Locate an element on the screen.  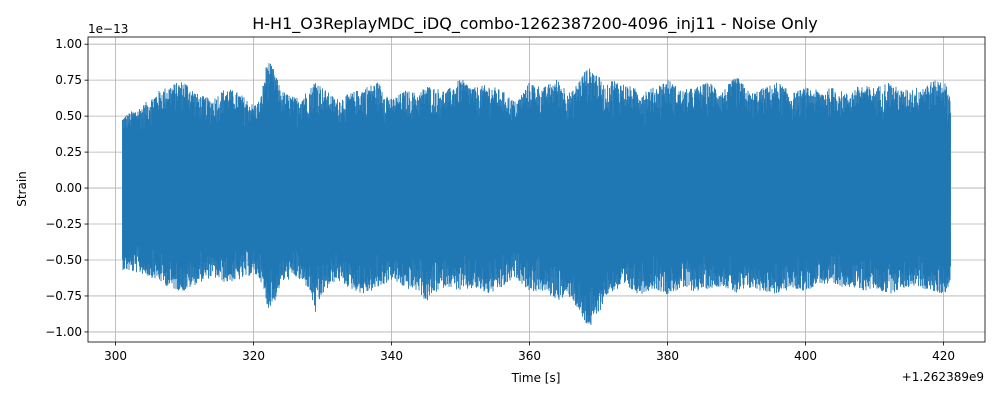
x-tick-label: 380 is located at coordinates (667, 356).